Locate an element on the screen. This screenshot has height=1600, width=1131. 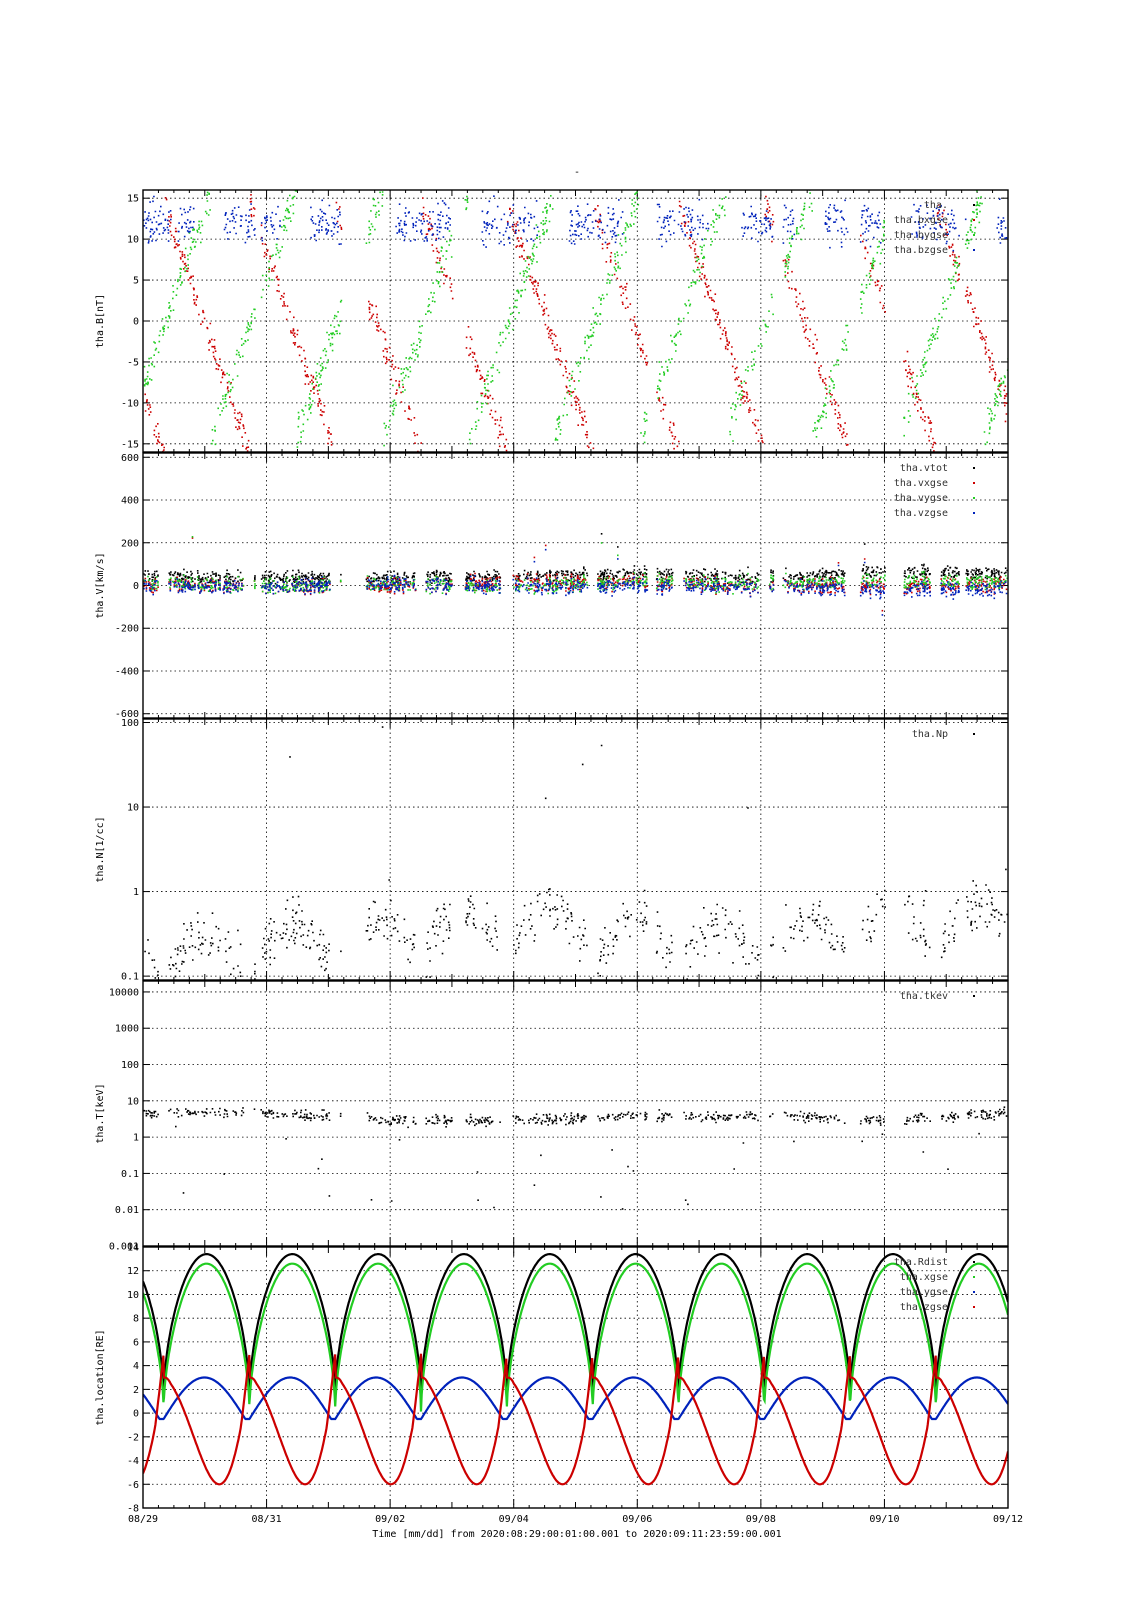
y-tick-label: 5 is located at coordinates (136, 281).